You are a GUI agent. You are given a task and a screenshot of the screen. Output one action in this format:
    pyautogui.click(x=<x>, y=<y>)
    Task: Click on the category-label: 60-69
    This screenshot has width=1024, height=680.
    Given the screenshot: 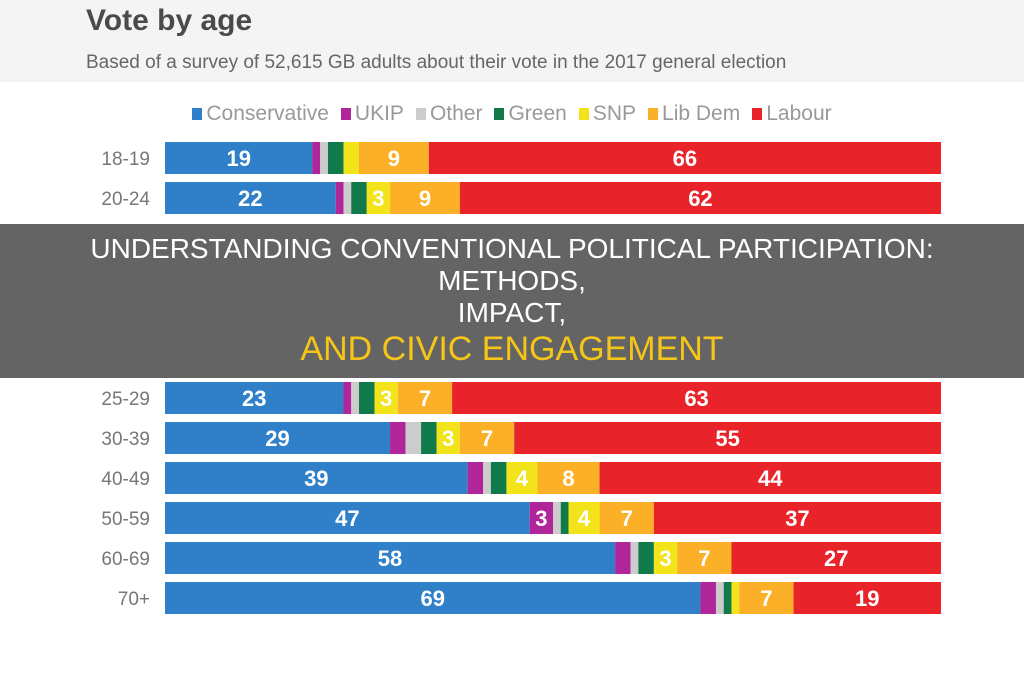 What is the action you would take?
    pyautogui.click(x=125, y=559)
    